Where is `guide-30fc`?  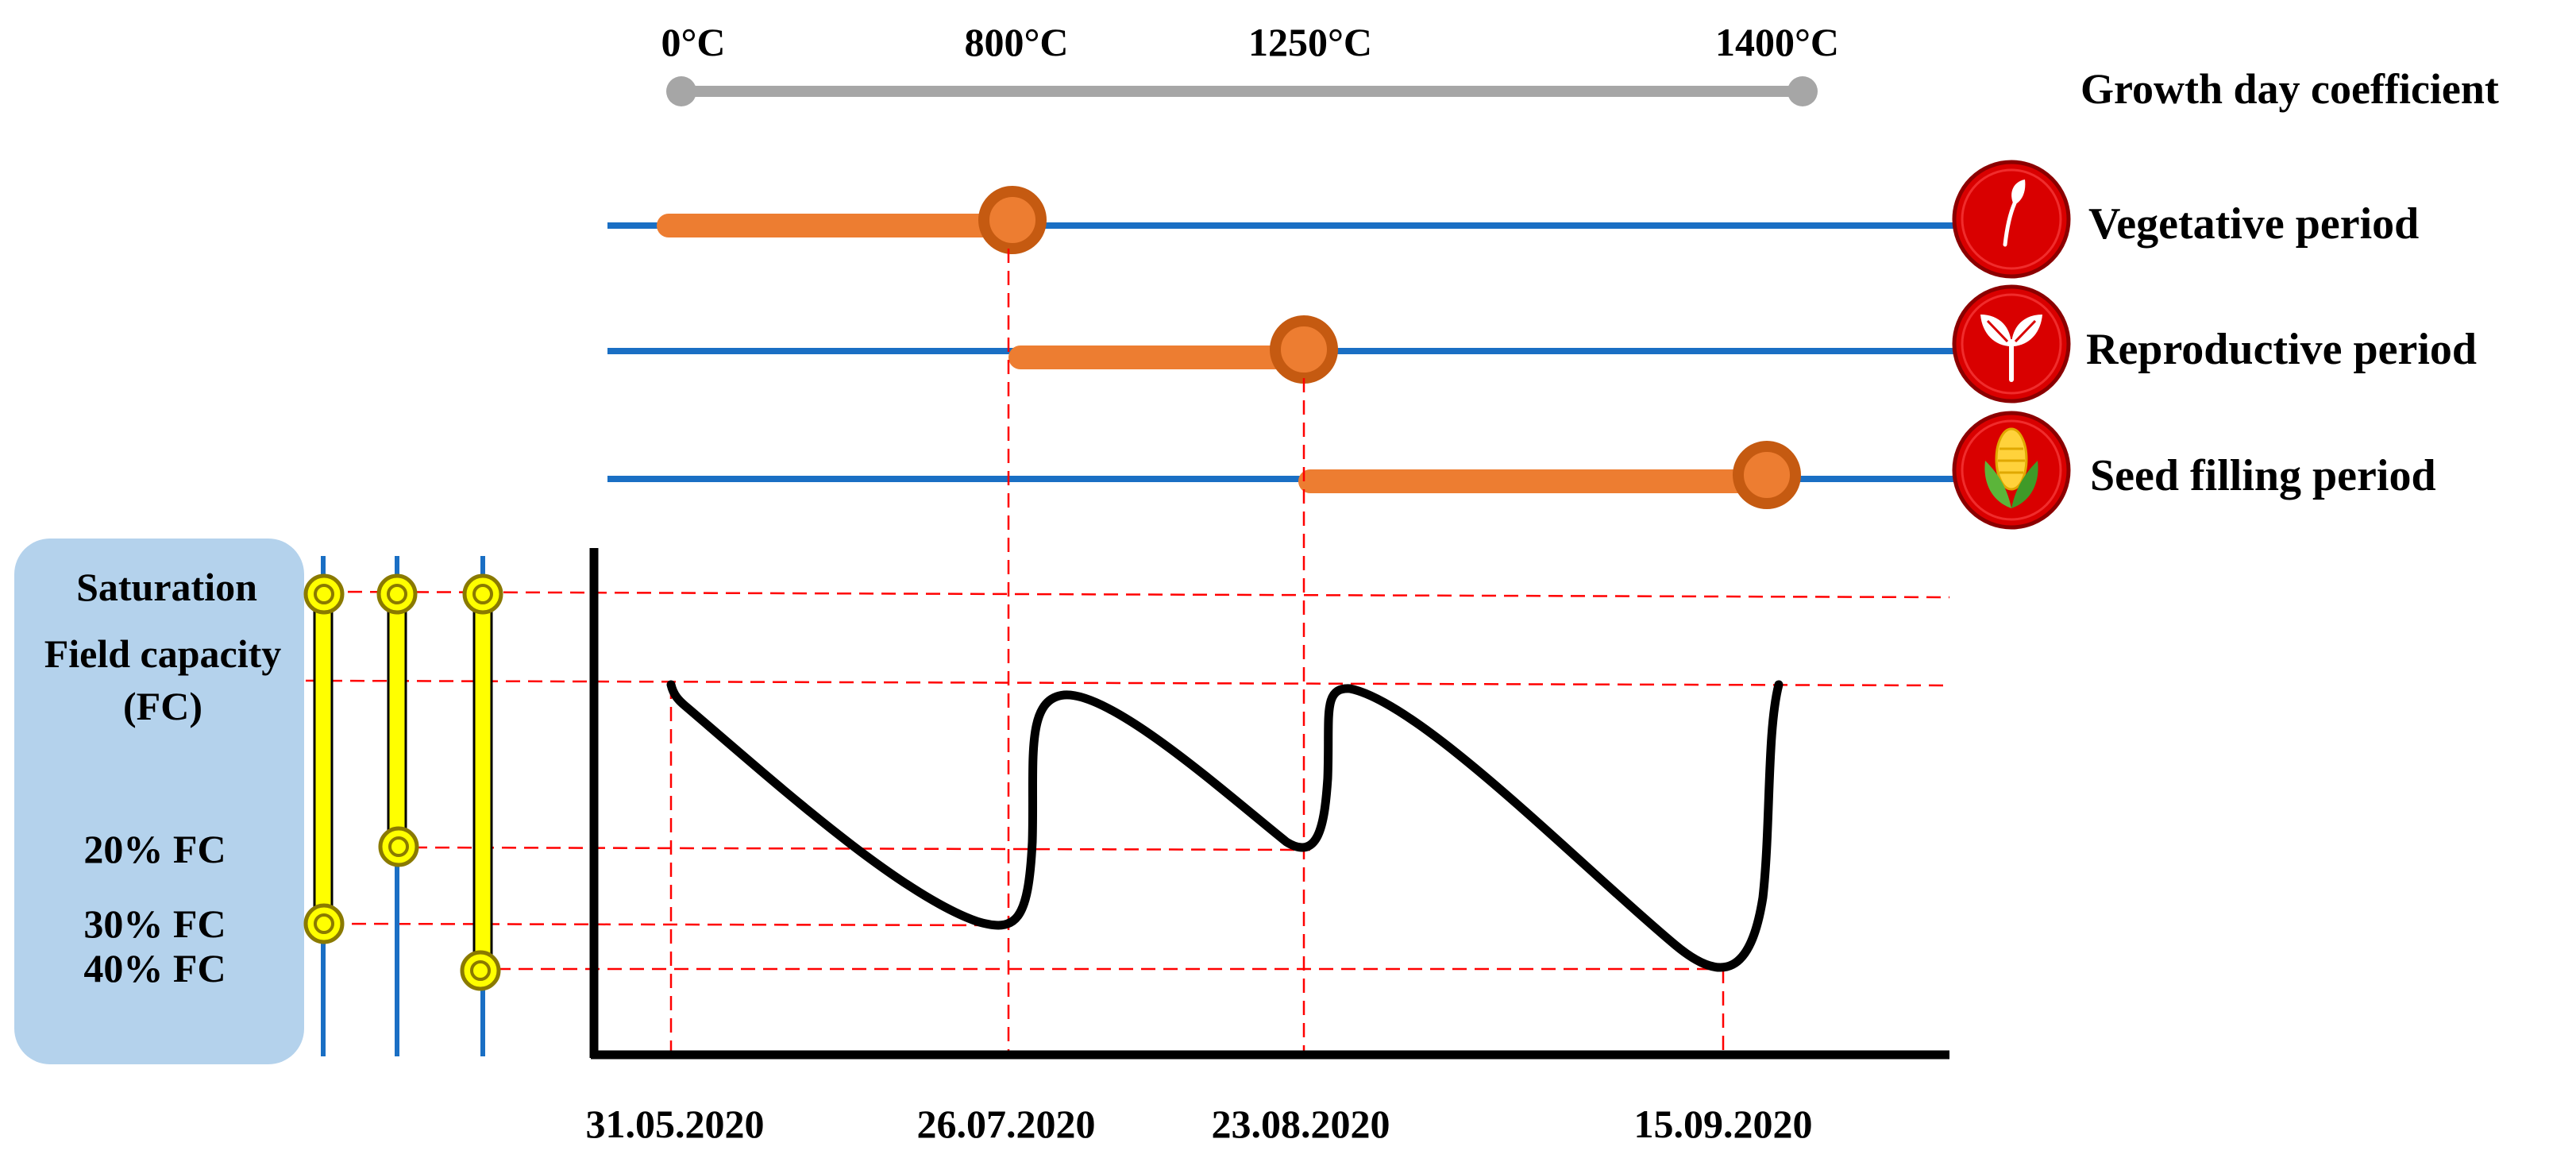 guide-30fc is located at coordinates (669, 924).